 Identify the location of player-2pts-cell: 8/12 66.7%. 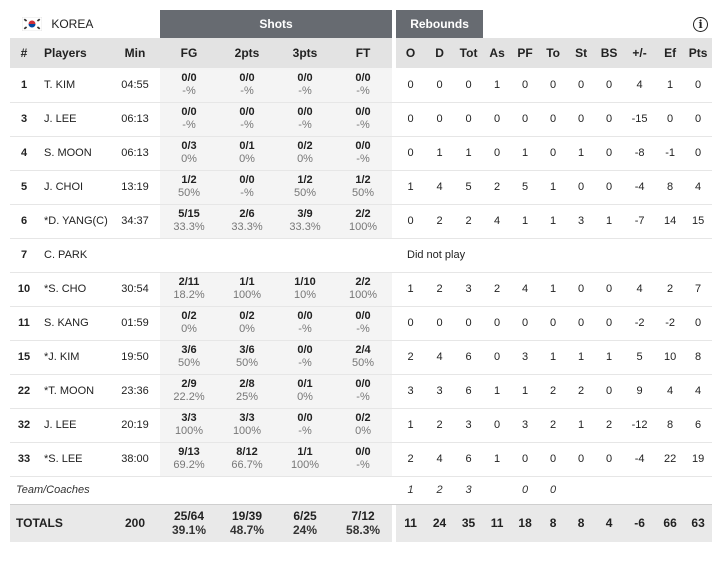
(247, 459).